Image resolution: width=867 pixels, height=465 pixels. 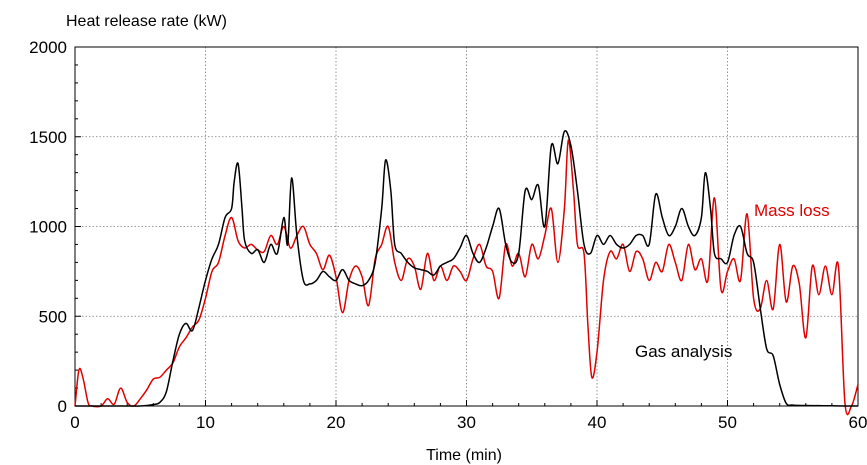 What do you see at coordinates (336, 422) in the screenshot?
I see `x-tick-label: 20` at bounding box center [336, 422].